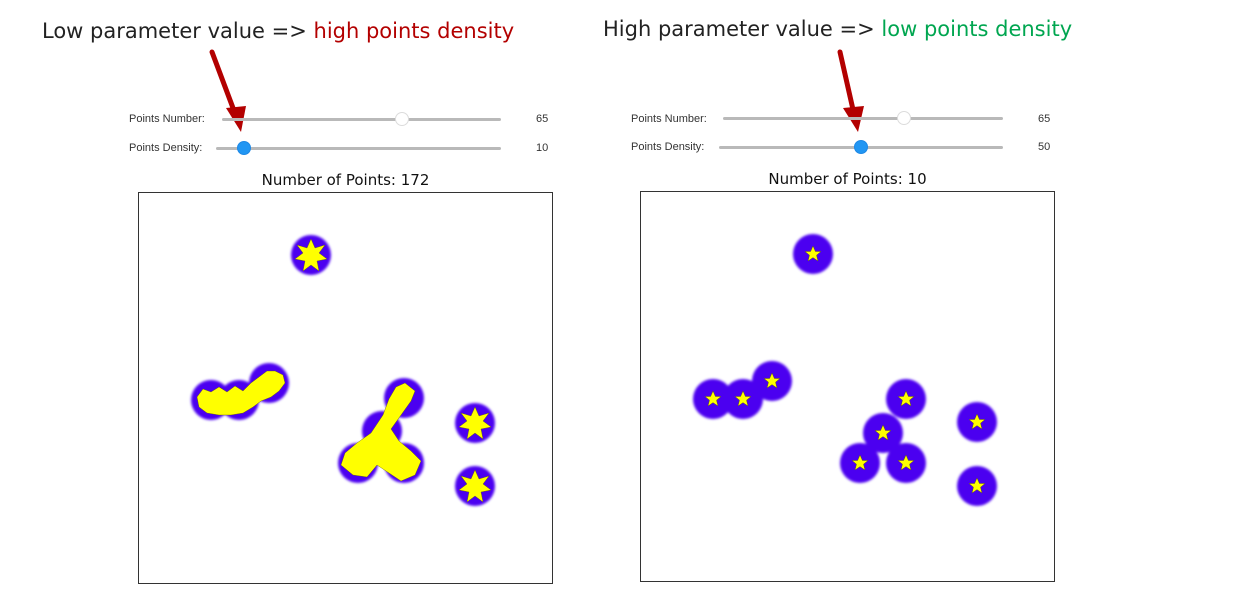 This screenshot has width=1236, height=607. What do you see at coordinates (289, 31) in the screenshot?
I see `left-annotation-arrow: =>` at bounding box center [289, 31].